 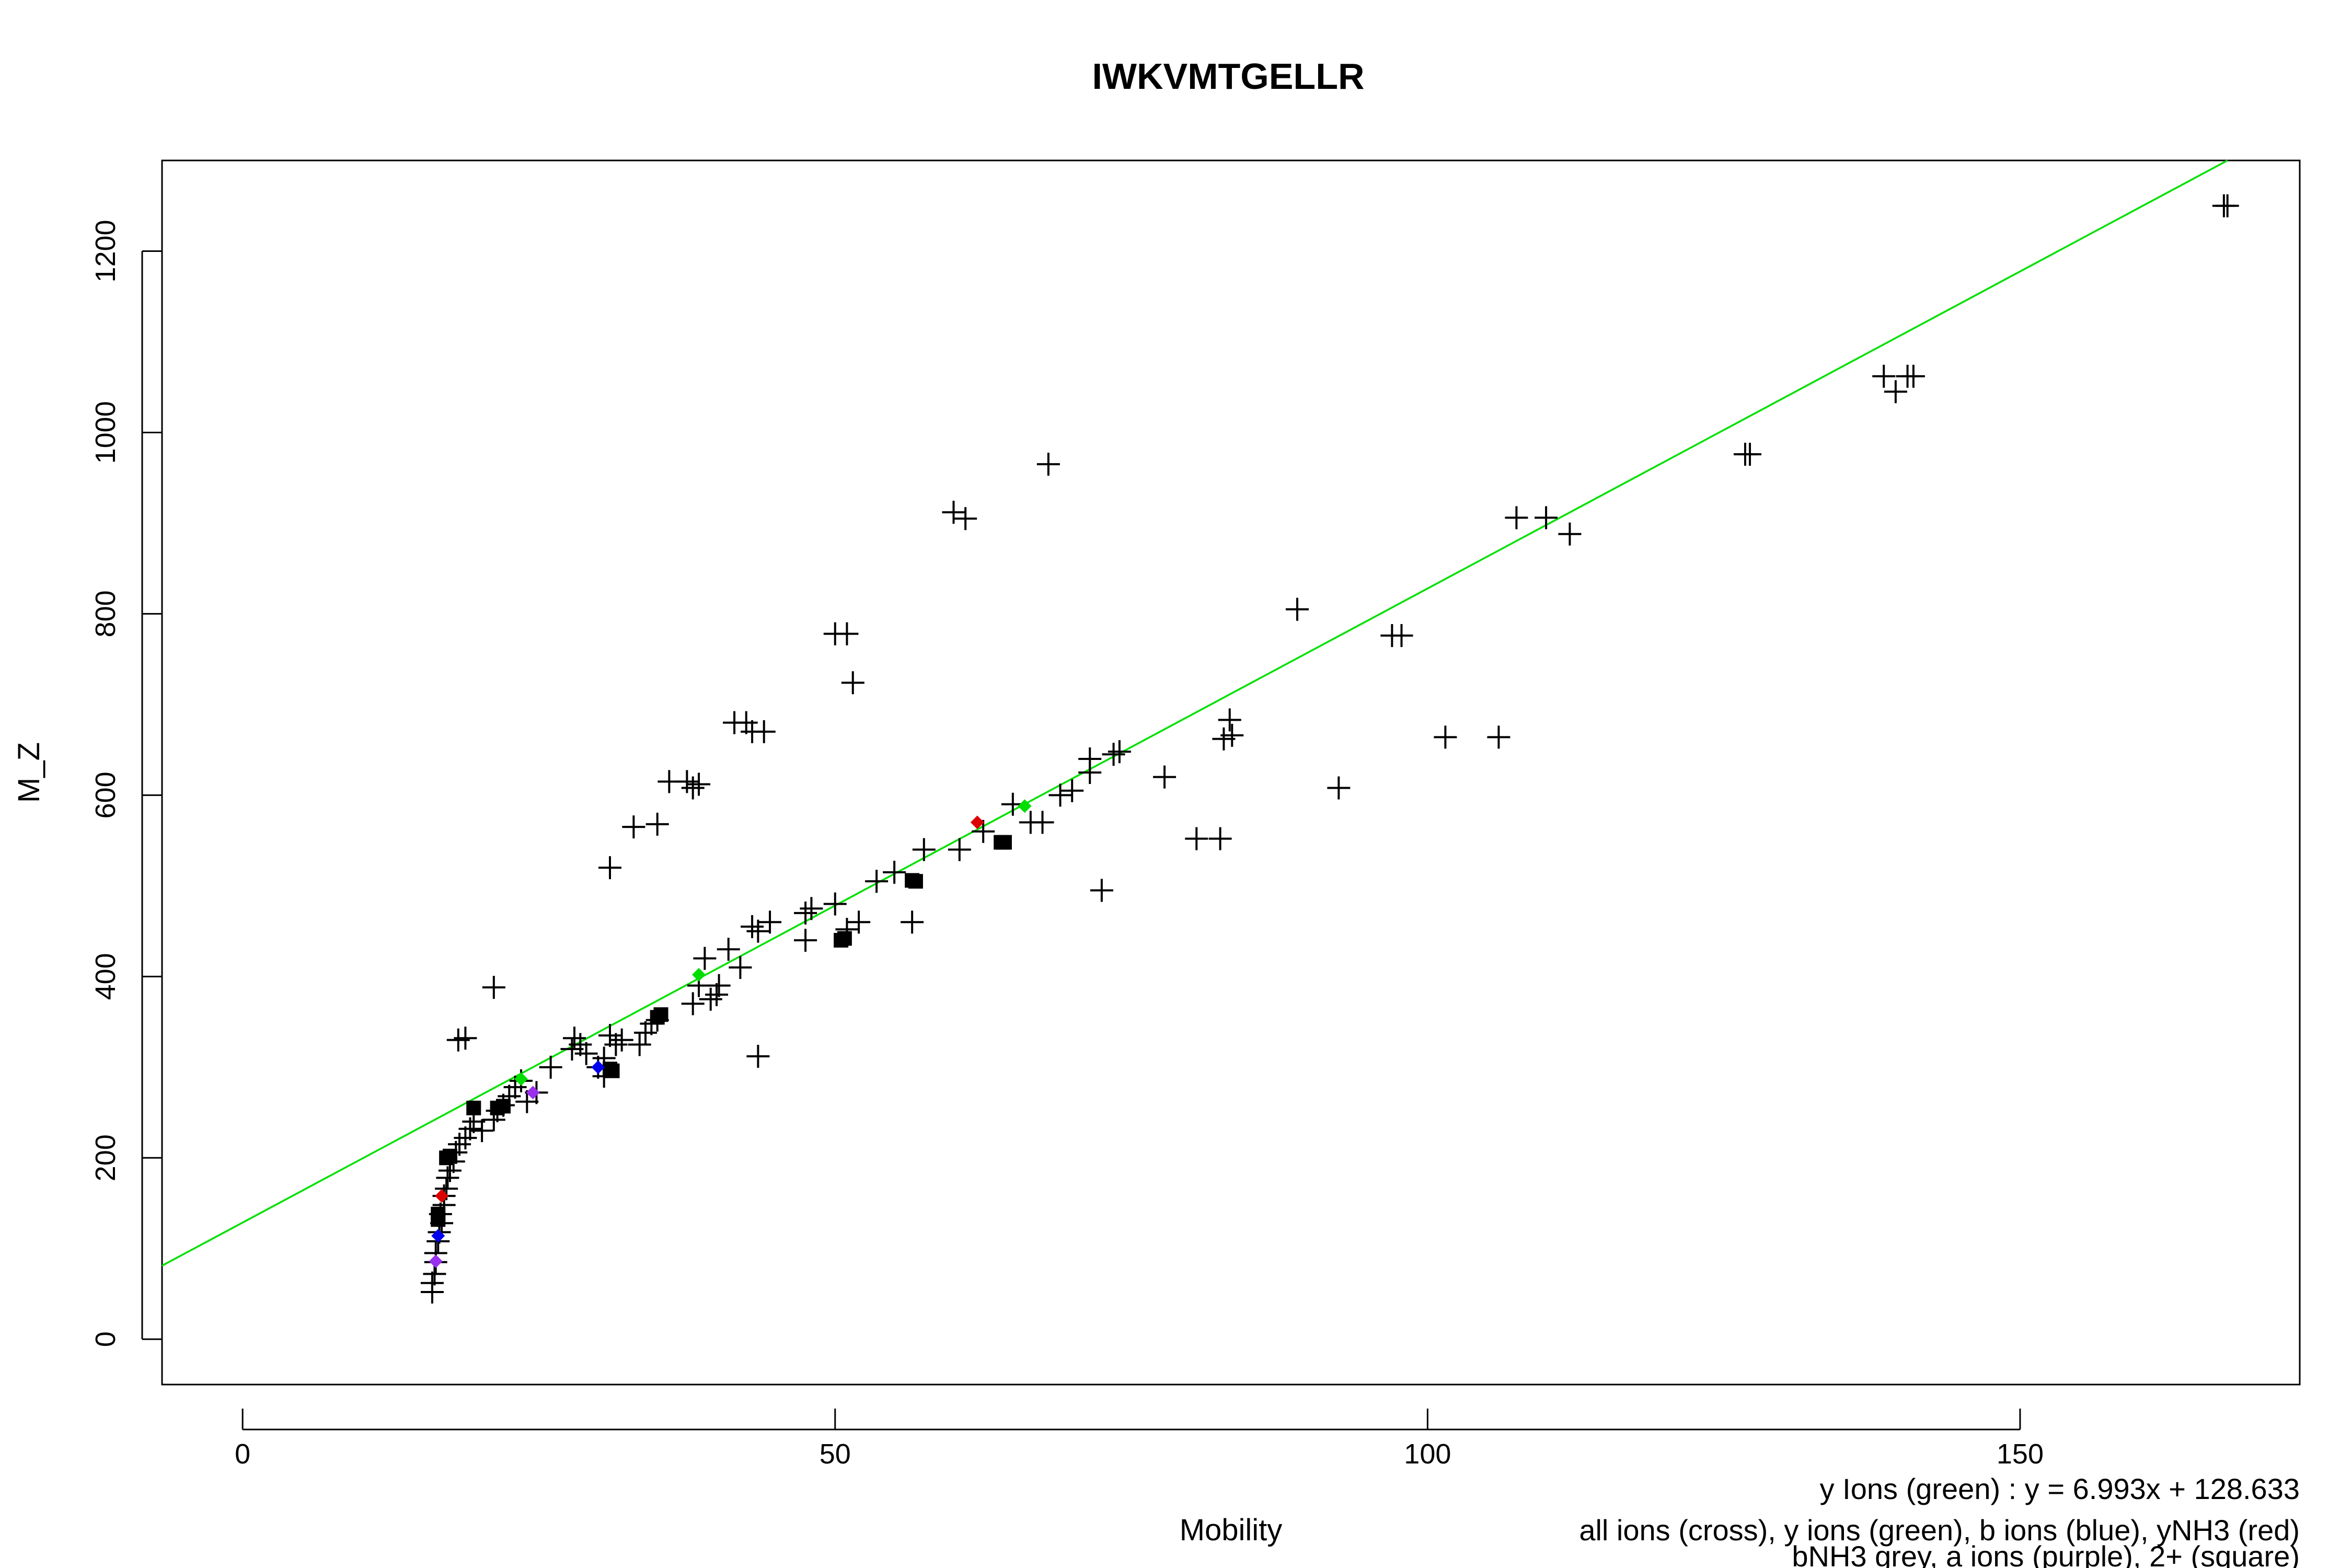 I want to click on x-axis: 0 50 100 150, so click(x=1139, y=1439).